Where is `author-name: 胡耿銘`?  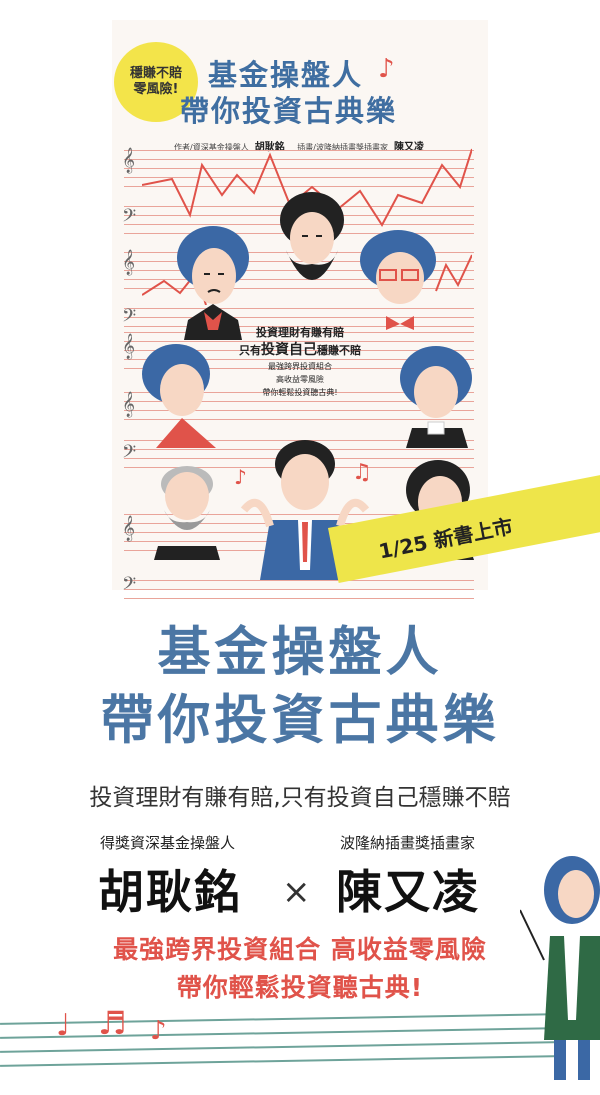
author-name: 胡耿銘 is located at coordinates (170, 892).